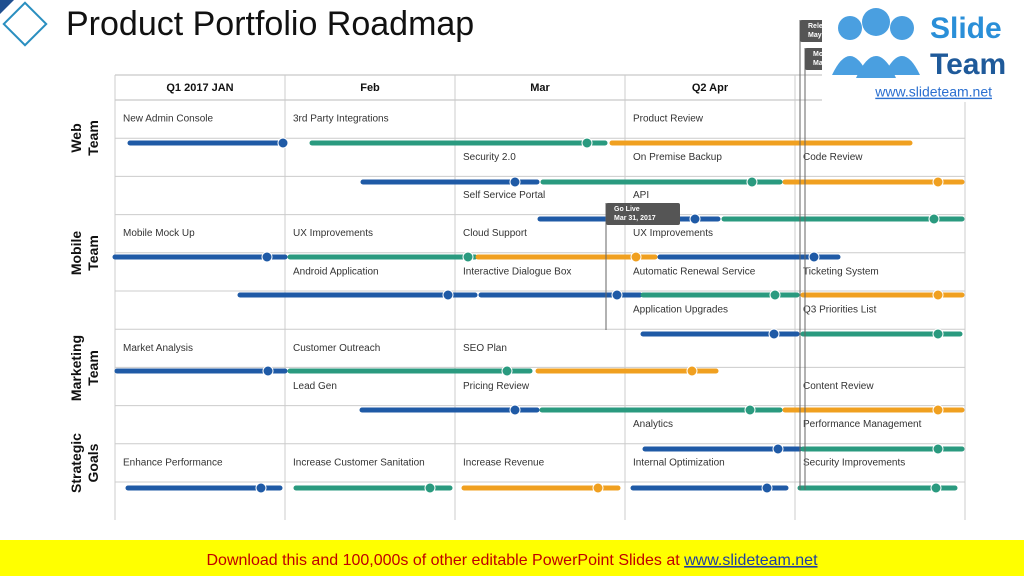 This screenshot has height=576, width=1024. What do you see at coordinates (540, 88) in the screenshot?
I see `column-header: Mar` at bounding box center [540, 88].